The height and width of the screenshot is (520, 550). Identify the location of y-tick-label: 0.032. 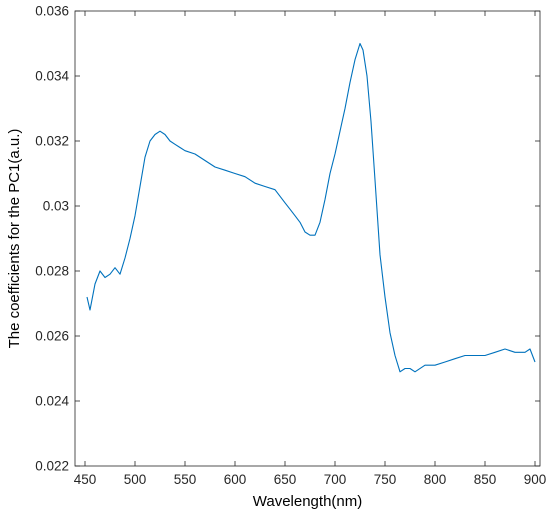
(52, 141).